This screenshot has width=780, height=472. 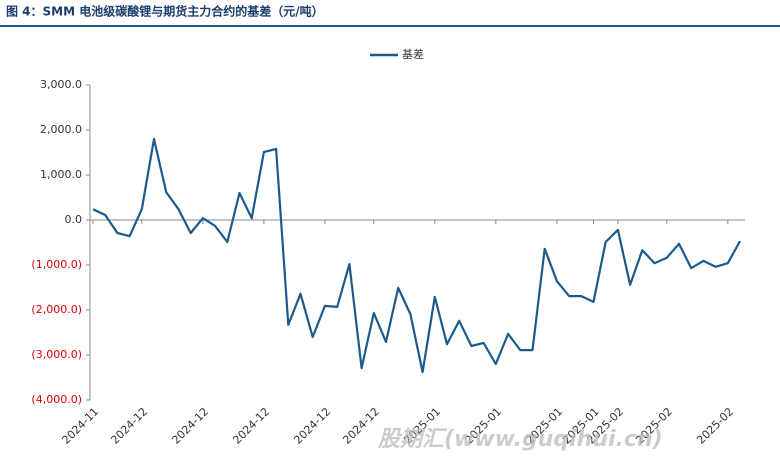 I want to click on y-tick-label: (4,000.0), so click(x=56, y=399).